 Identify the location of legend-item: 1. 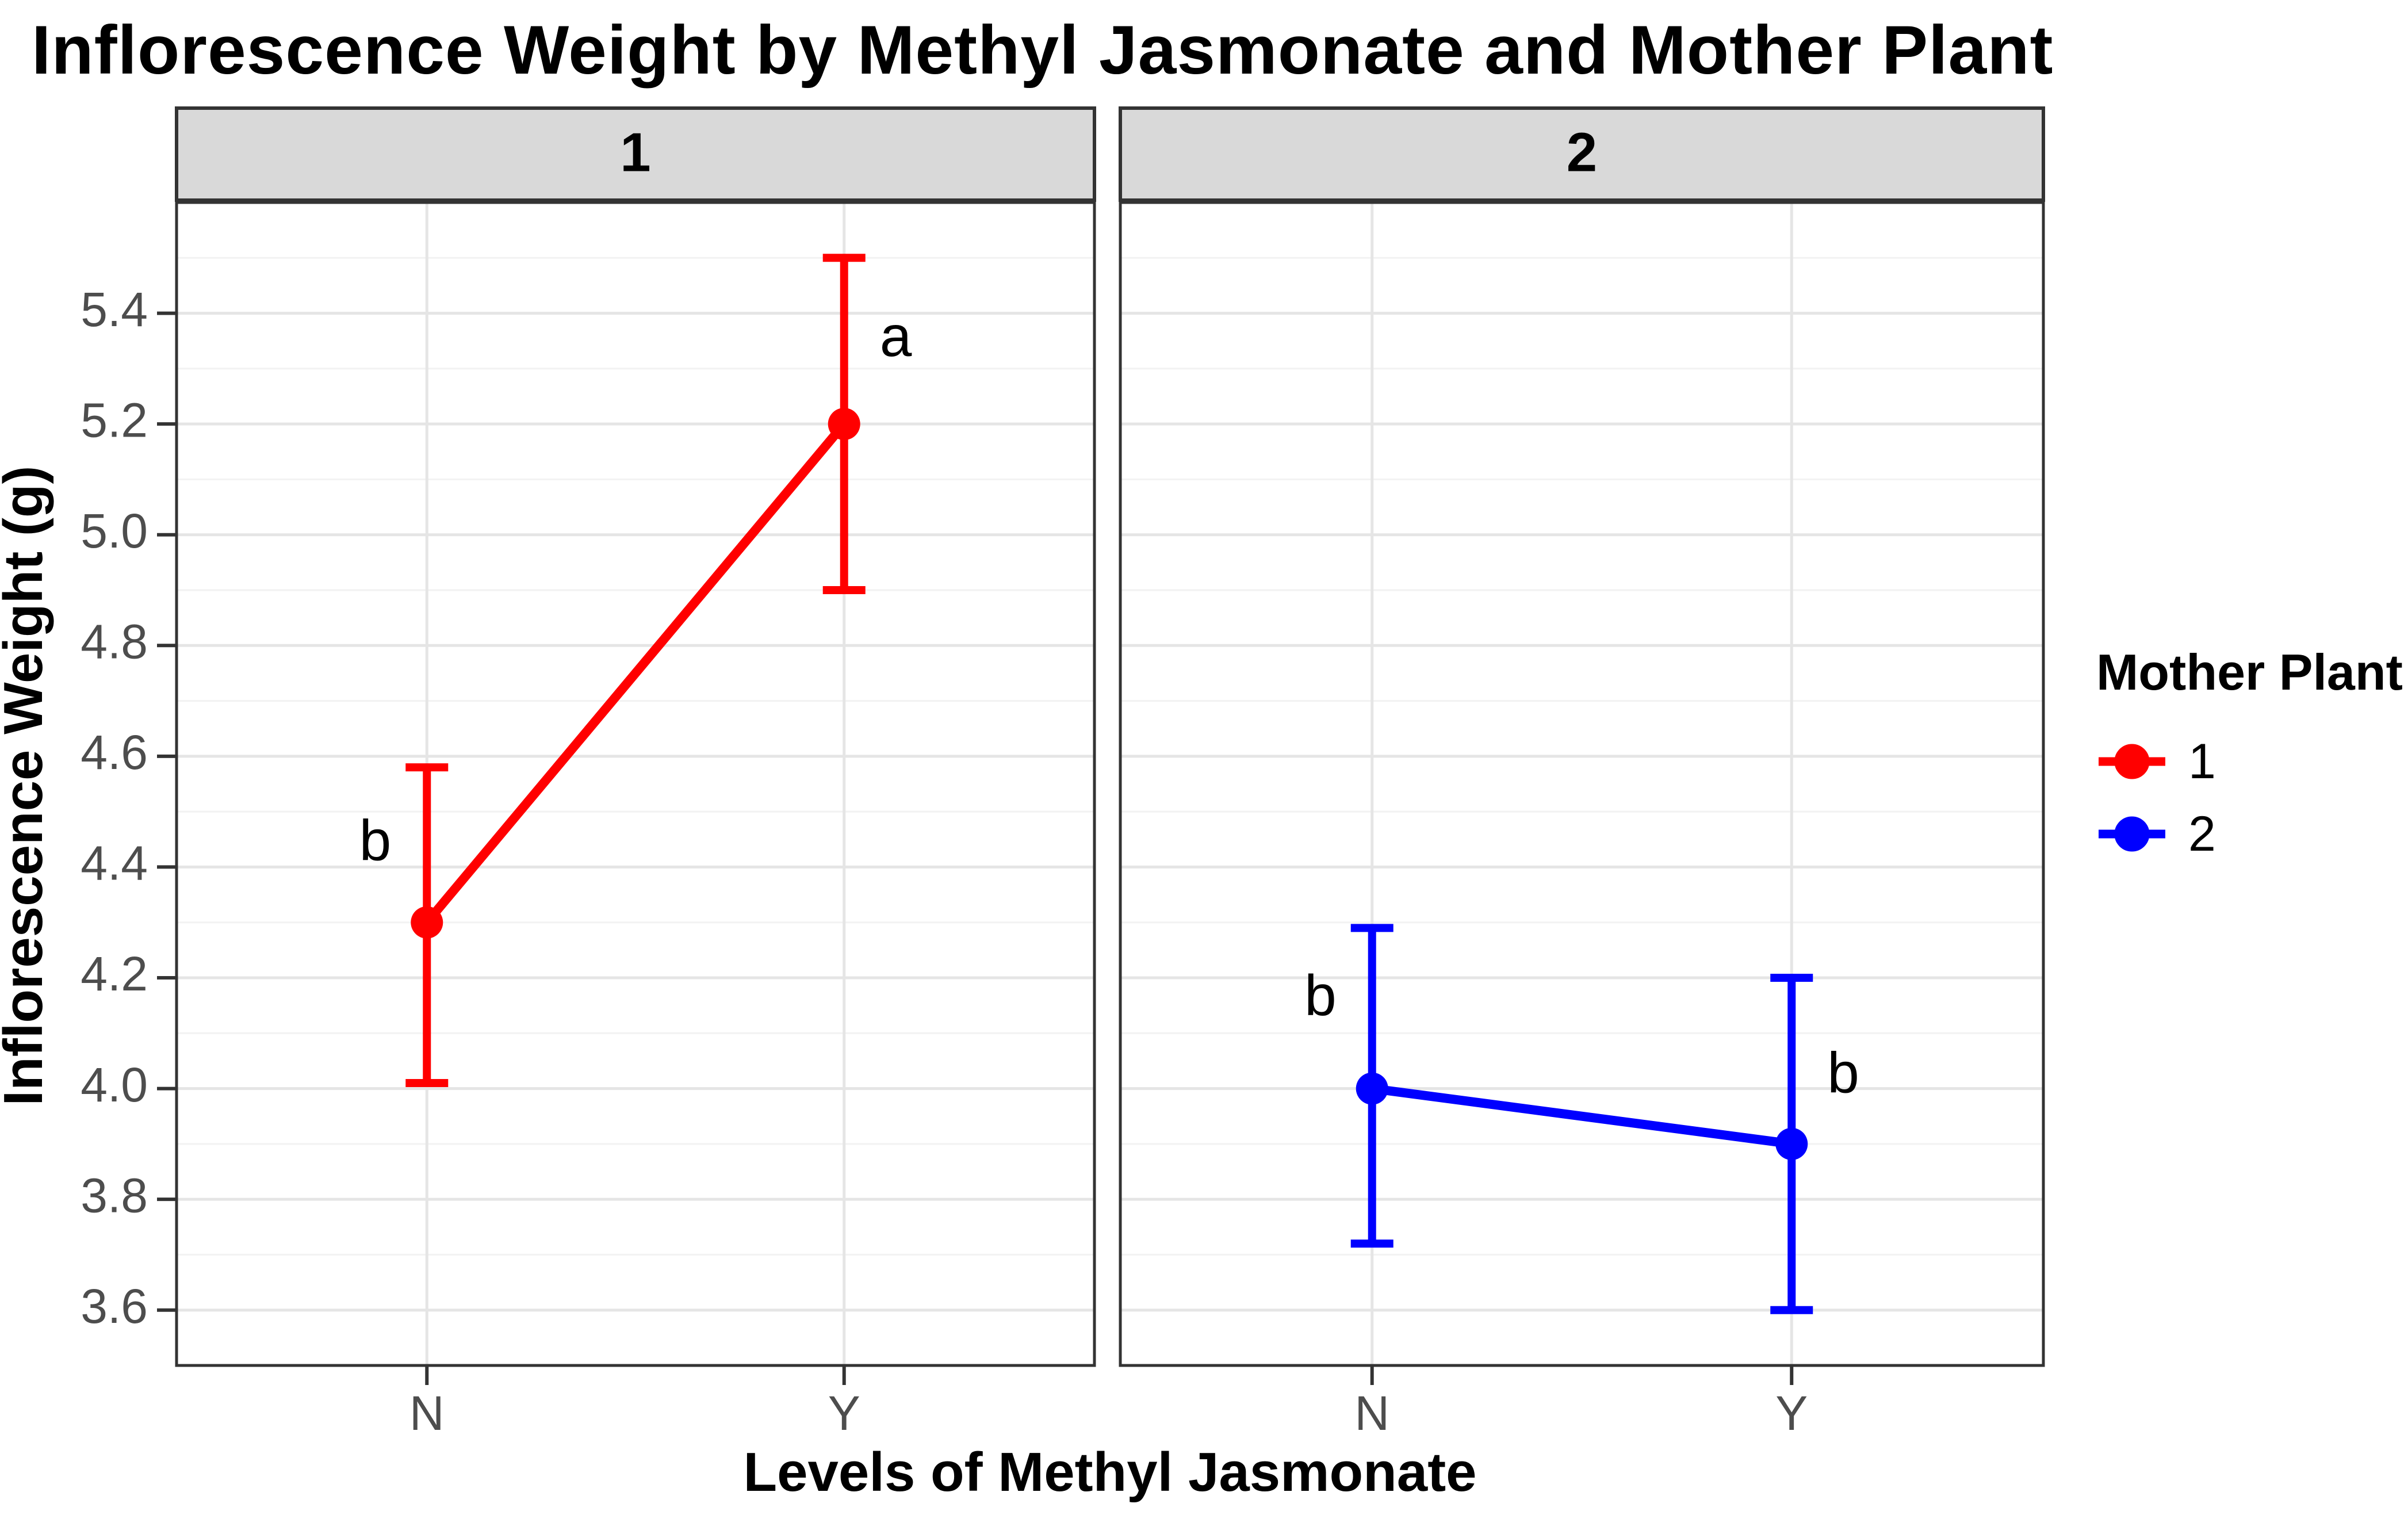
(2251, 761).